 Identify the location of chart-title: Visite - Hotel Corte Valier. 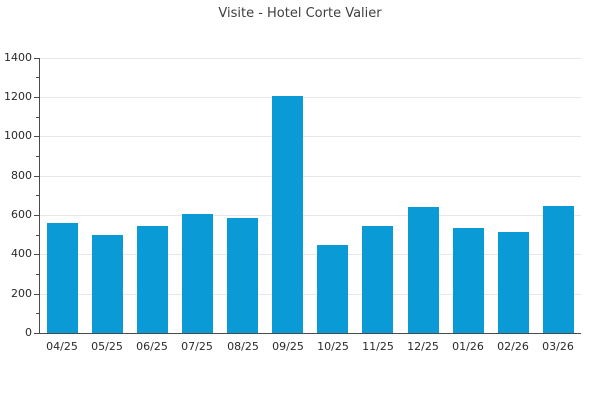
(300, 13).